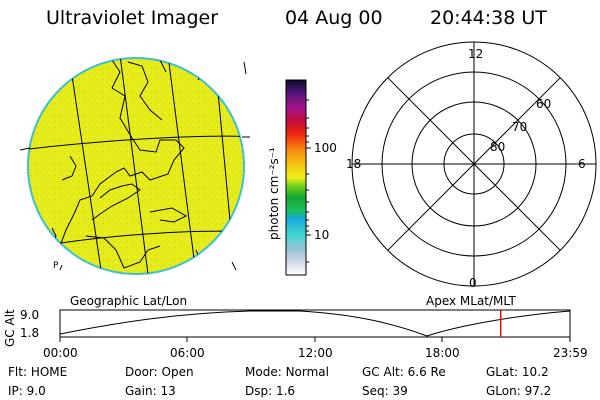 The image size is (600, 400). I want to click on color-bar, so click(298, 177).